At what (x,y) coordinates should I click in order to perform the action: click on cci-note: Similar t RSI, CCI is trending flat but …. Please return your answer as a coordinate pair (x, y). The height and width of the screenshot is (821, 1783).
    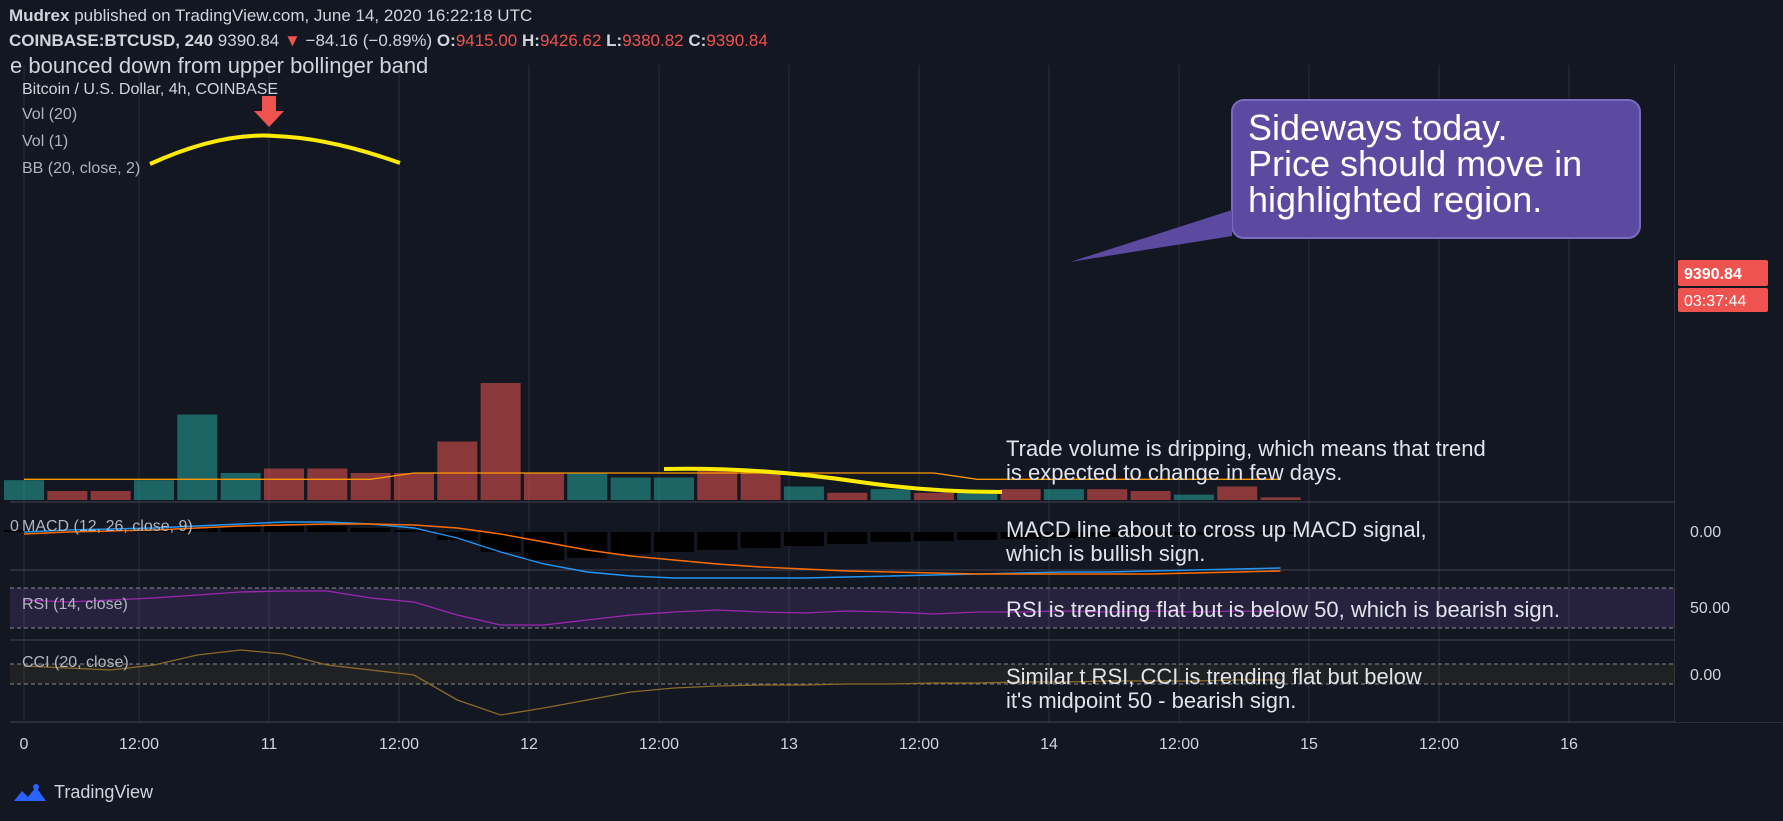
    Looking at the image, I should click on (1214, 689).